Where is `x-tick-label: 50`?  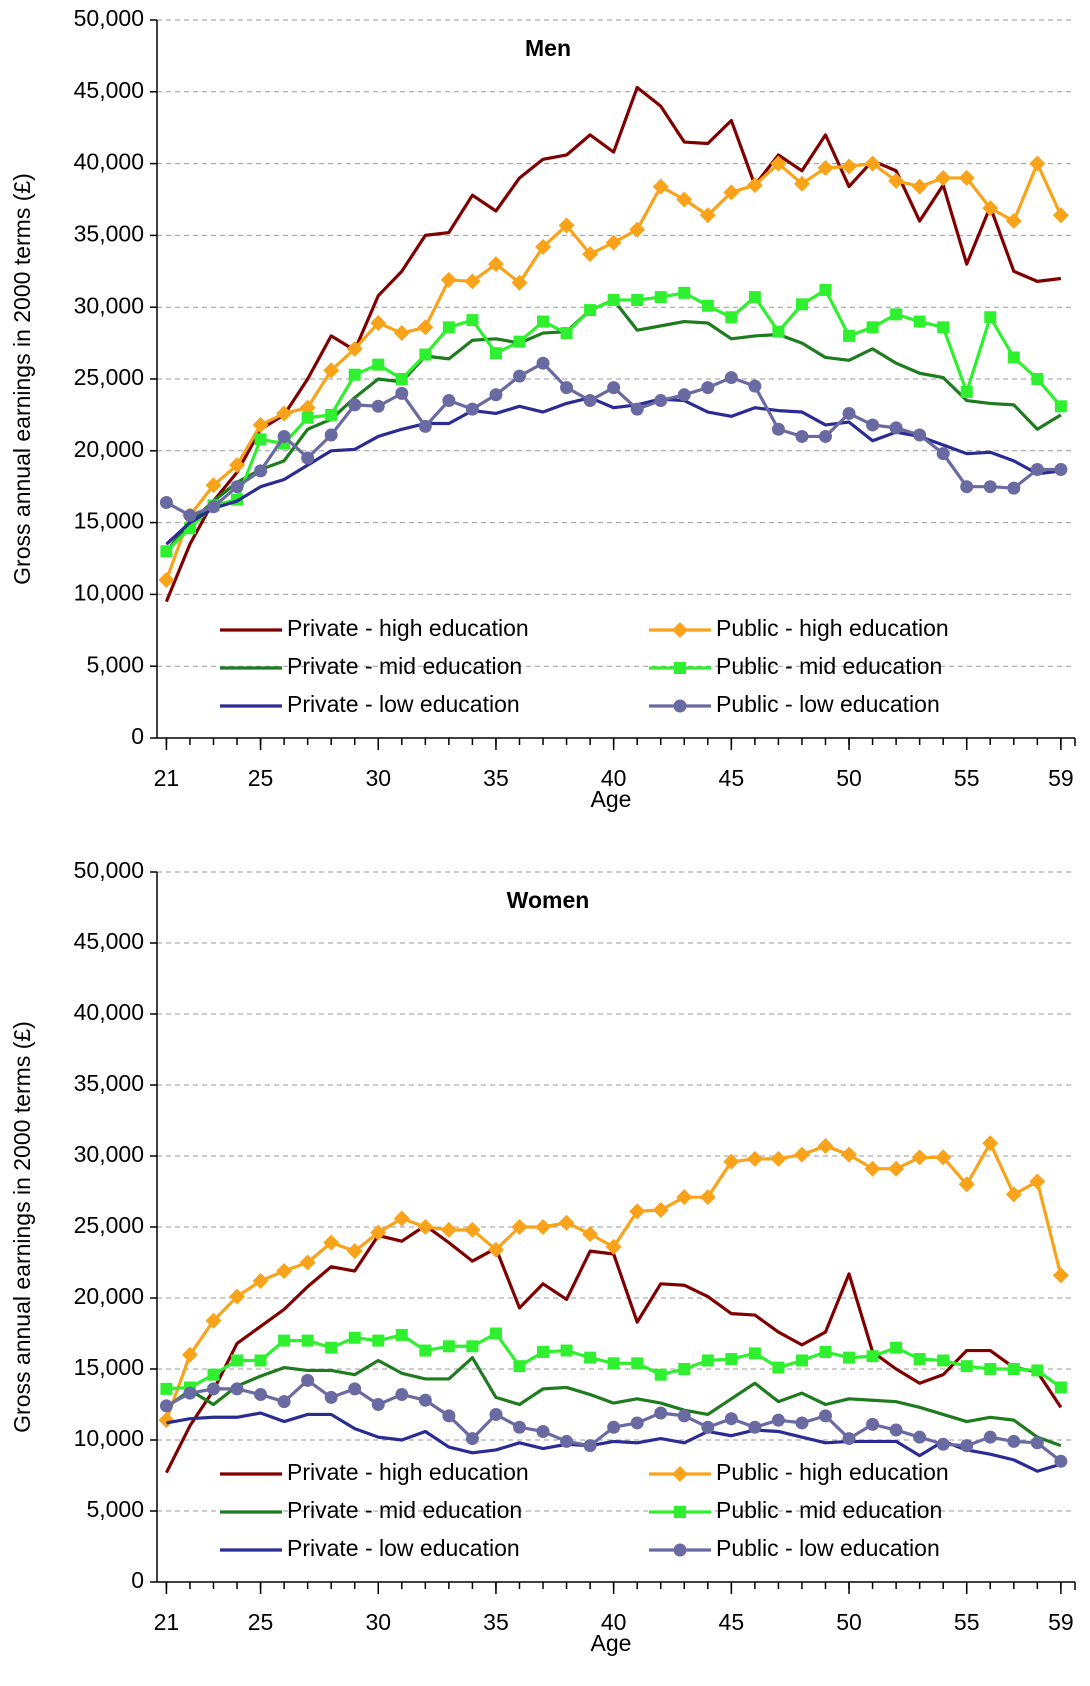 x-tick-label: 50 is located at coordinates (849, 1622).